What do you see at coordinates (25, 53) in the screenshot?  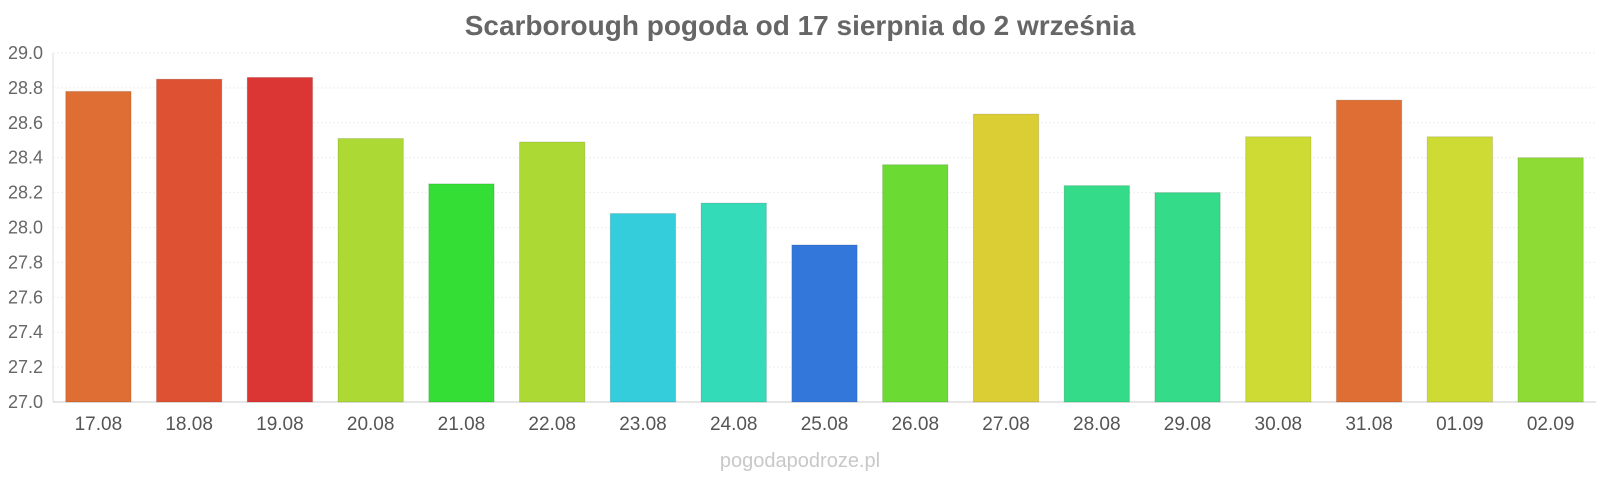 I see `y-tick-label: 29.0` at bounding box center [25, 53].